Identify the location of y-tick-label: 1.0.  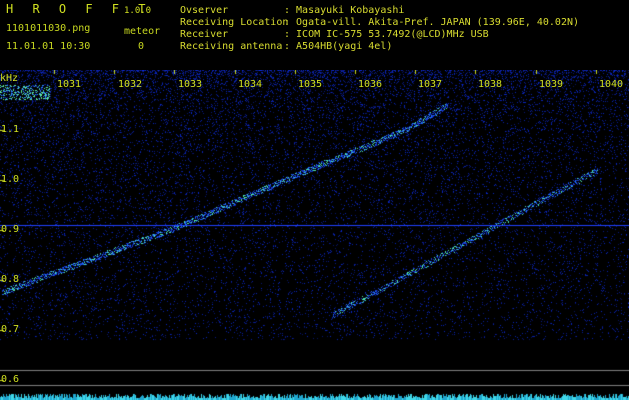
(10, 179).